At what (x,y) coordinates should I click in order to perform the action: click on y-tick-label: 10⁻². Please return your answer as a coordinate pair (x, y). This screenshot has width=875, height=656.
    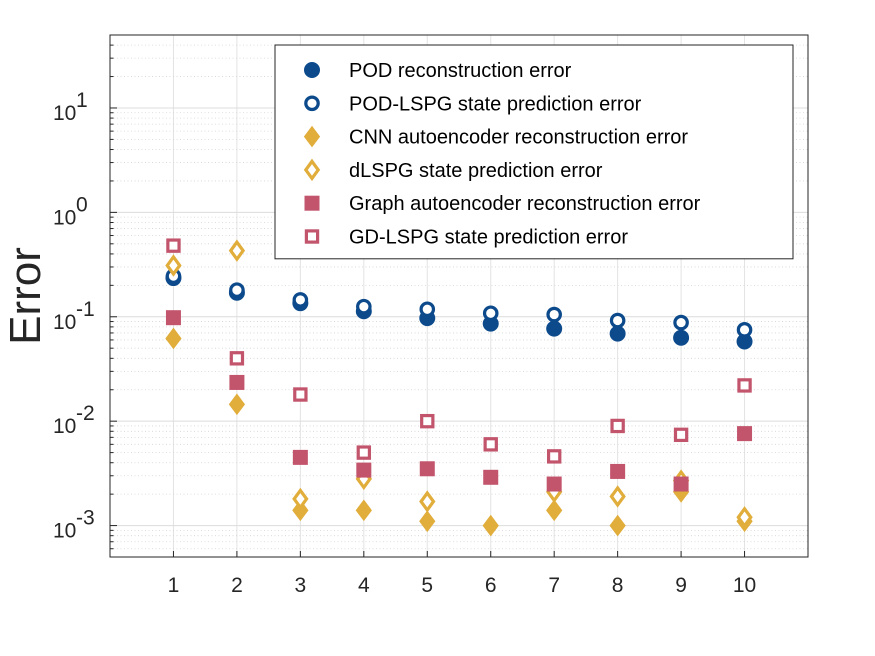
    Looking at the image, I should click on (74, 420).